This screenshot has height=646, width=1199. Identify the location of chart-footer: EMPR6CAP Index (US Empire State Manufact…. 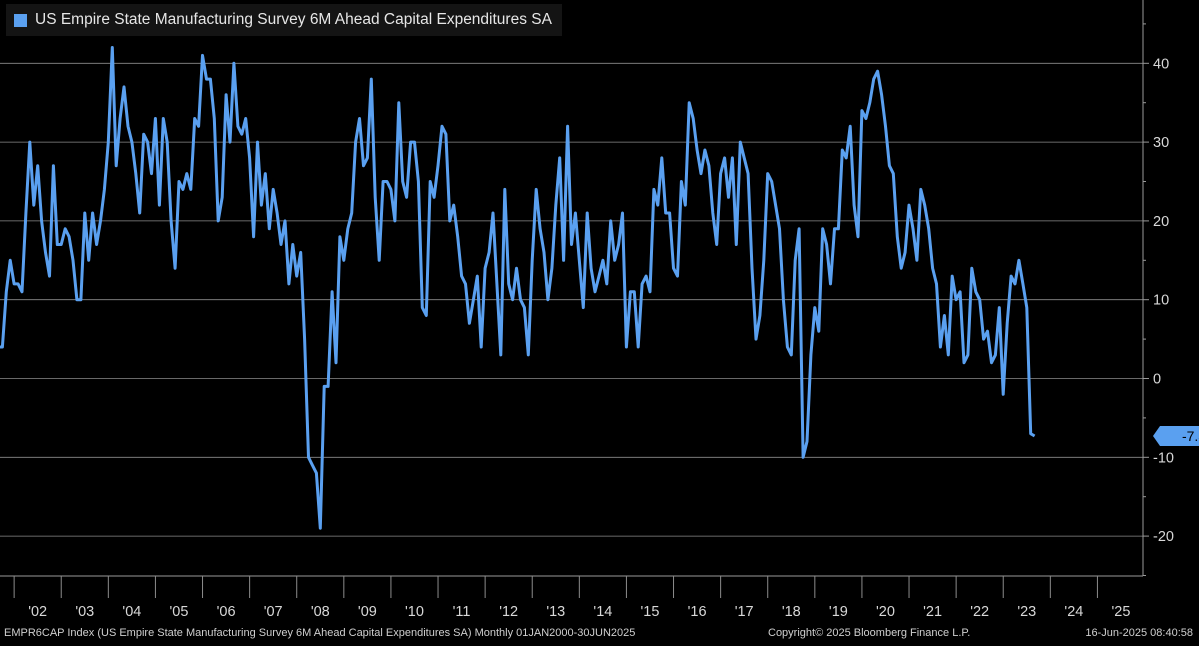
(599, 634).